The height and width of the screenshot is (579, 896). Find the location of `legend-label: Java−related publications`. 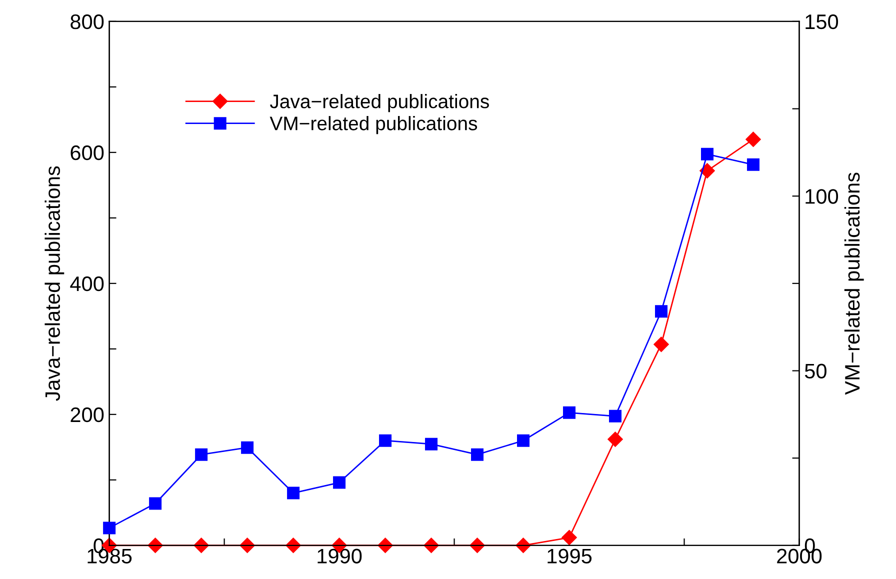

legend-label: Java−related publications is located at coordinates (379, 103).